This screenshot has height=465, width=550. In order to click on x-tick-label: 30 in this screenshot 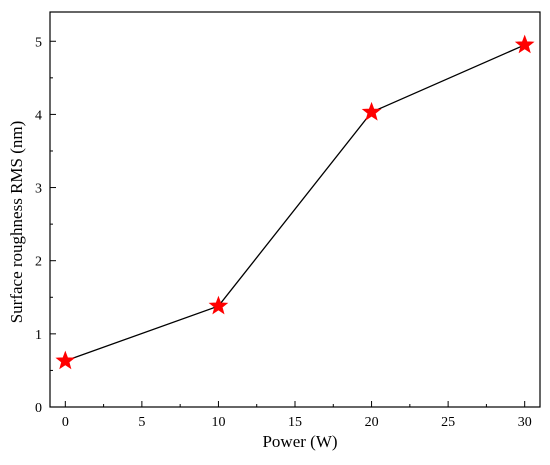, I will do `click(525, 422)`.